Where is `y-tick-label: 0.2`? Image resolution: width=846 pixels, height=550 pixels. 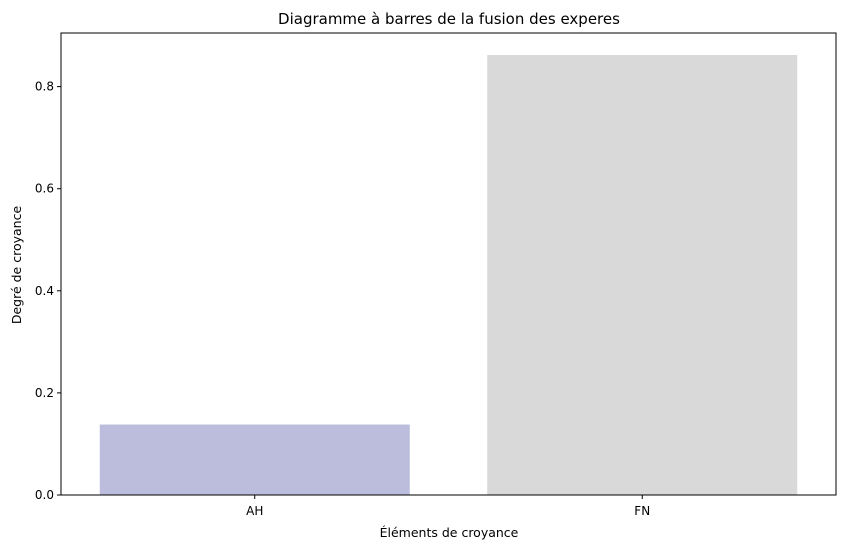 y-tick-label: 0.2 is located at coordinates (44, 393).